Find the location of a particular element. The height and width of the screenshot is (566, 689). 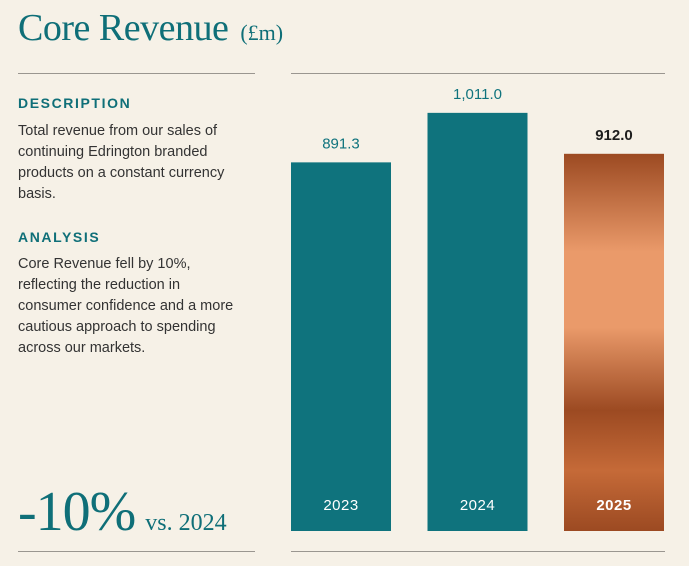

value-label-2025: 912.0 is located at coordinates (614, 135).